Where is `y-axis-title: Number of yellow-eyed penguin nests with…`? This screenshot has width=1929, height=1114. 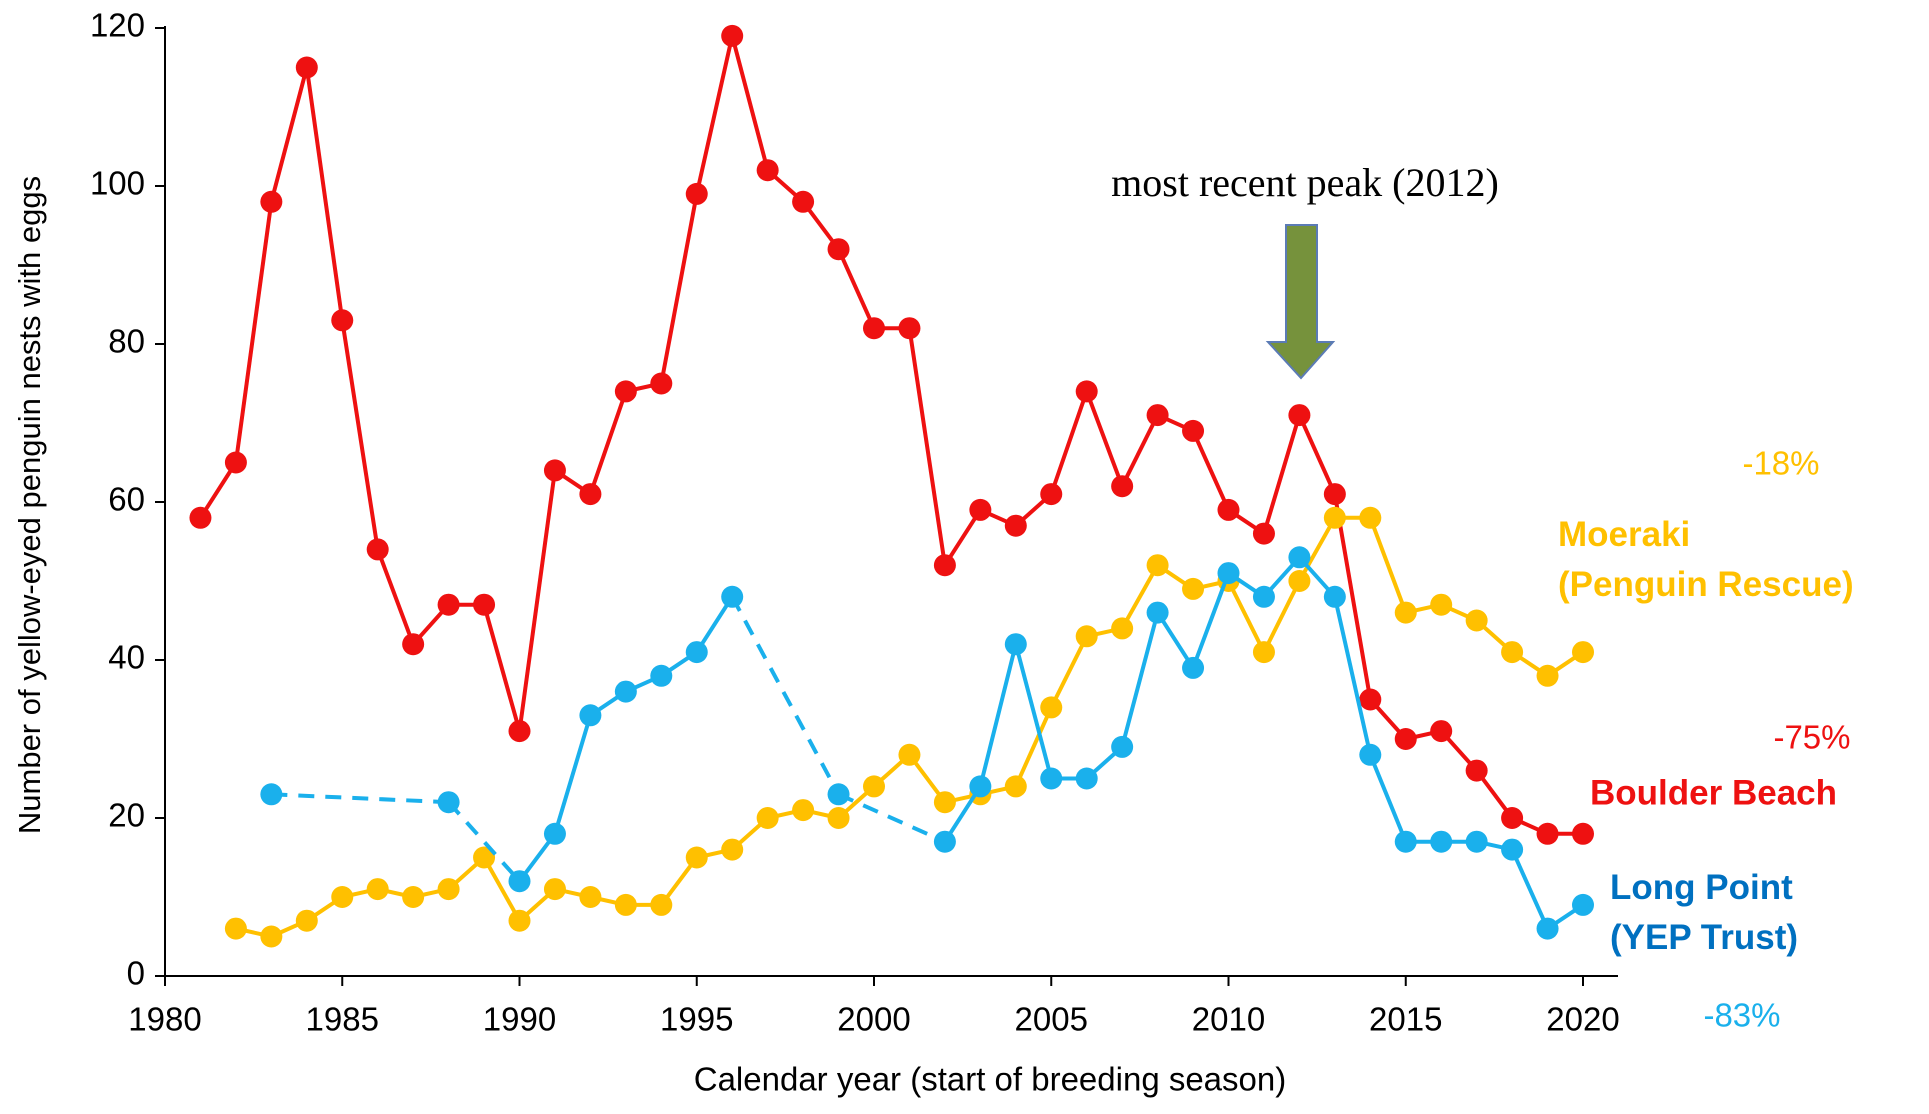
y-axis-title: Number of yellow-eyed penguin nests with… is located at coordinates (29, 505).